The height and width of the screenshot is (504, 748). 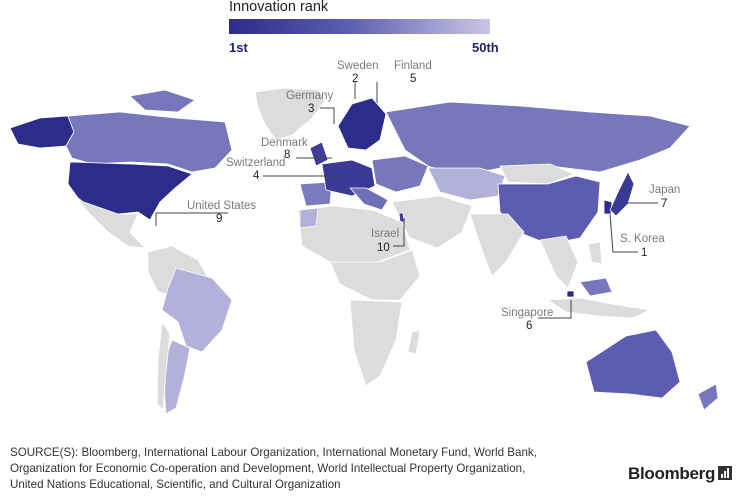 I want to click on legend-max-label: 50th, so click(x=485, y=47).